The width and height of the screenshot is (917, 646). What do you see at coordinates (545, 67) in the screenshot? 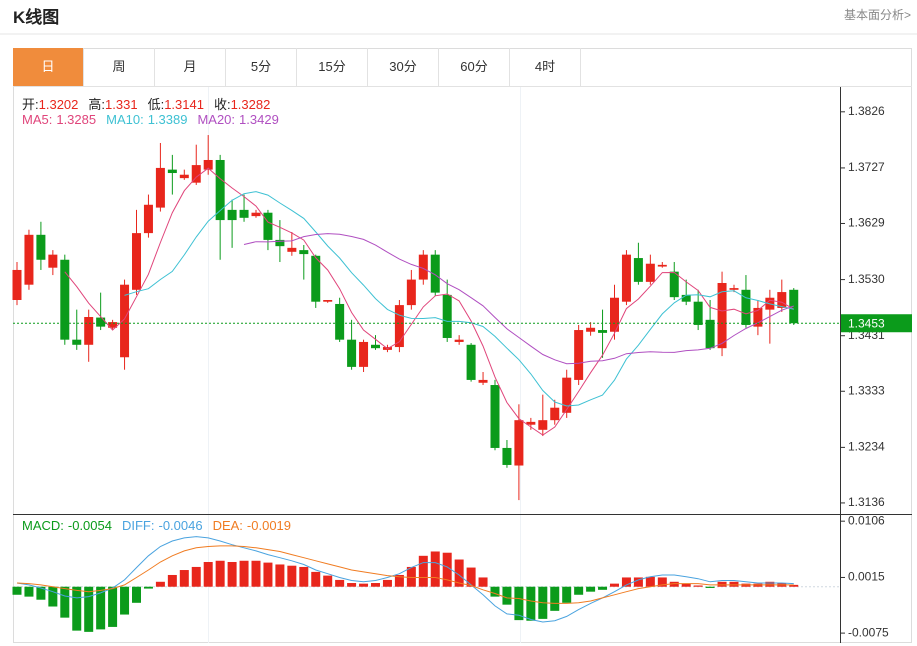
I see `tab: 4时` at bounding box center [545, 67].